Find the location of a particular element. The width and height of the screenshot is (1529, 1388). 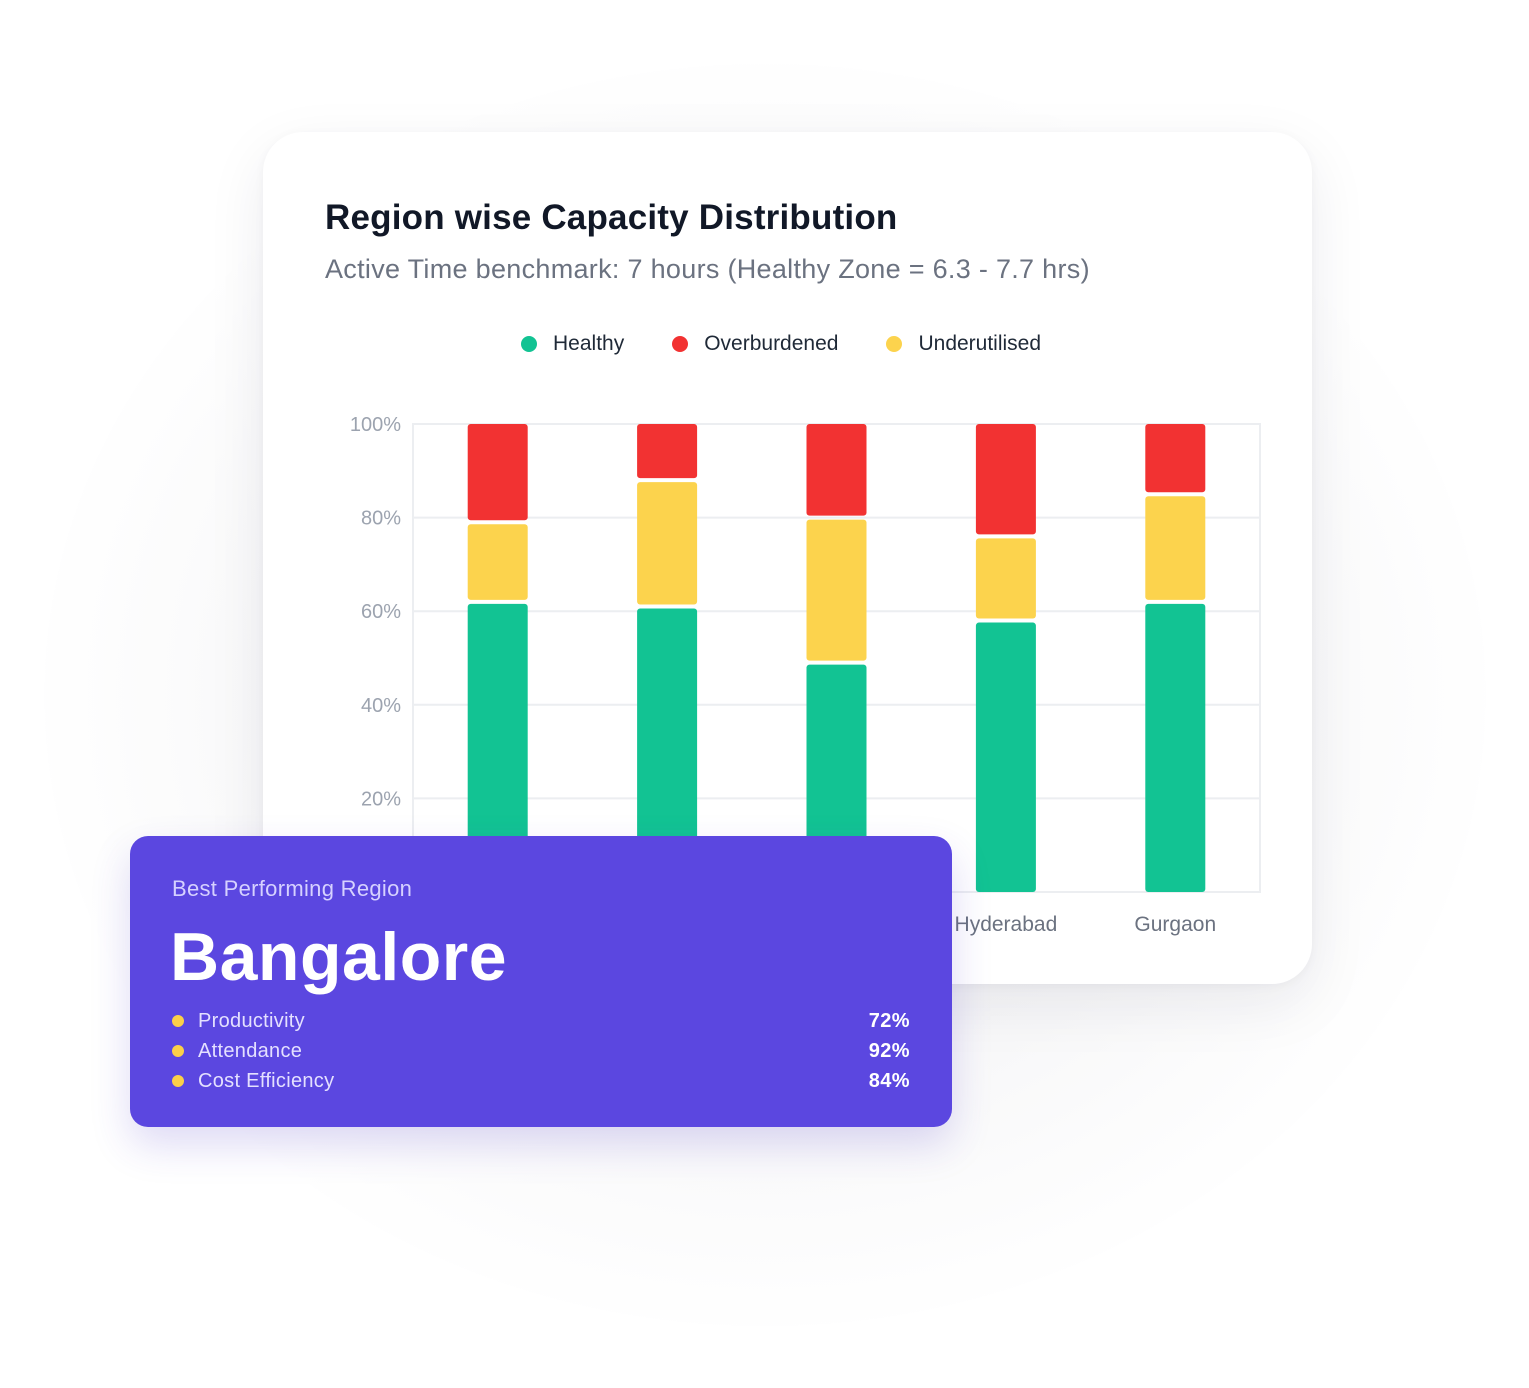

legend-item-healthy: Healthy is located at coordinates (572, 344).